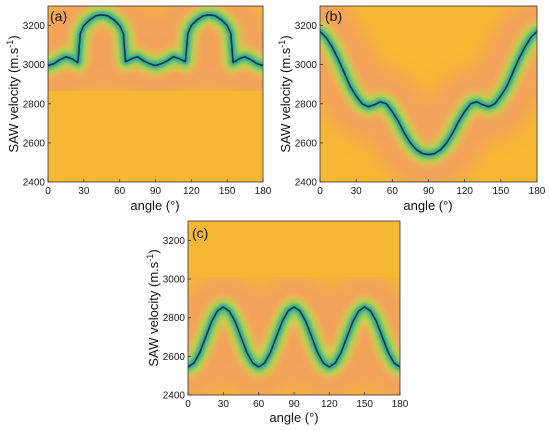 This screenshot has width=550, height=431. I want to click on panel-b-label: (b), so click(333, 16).